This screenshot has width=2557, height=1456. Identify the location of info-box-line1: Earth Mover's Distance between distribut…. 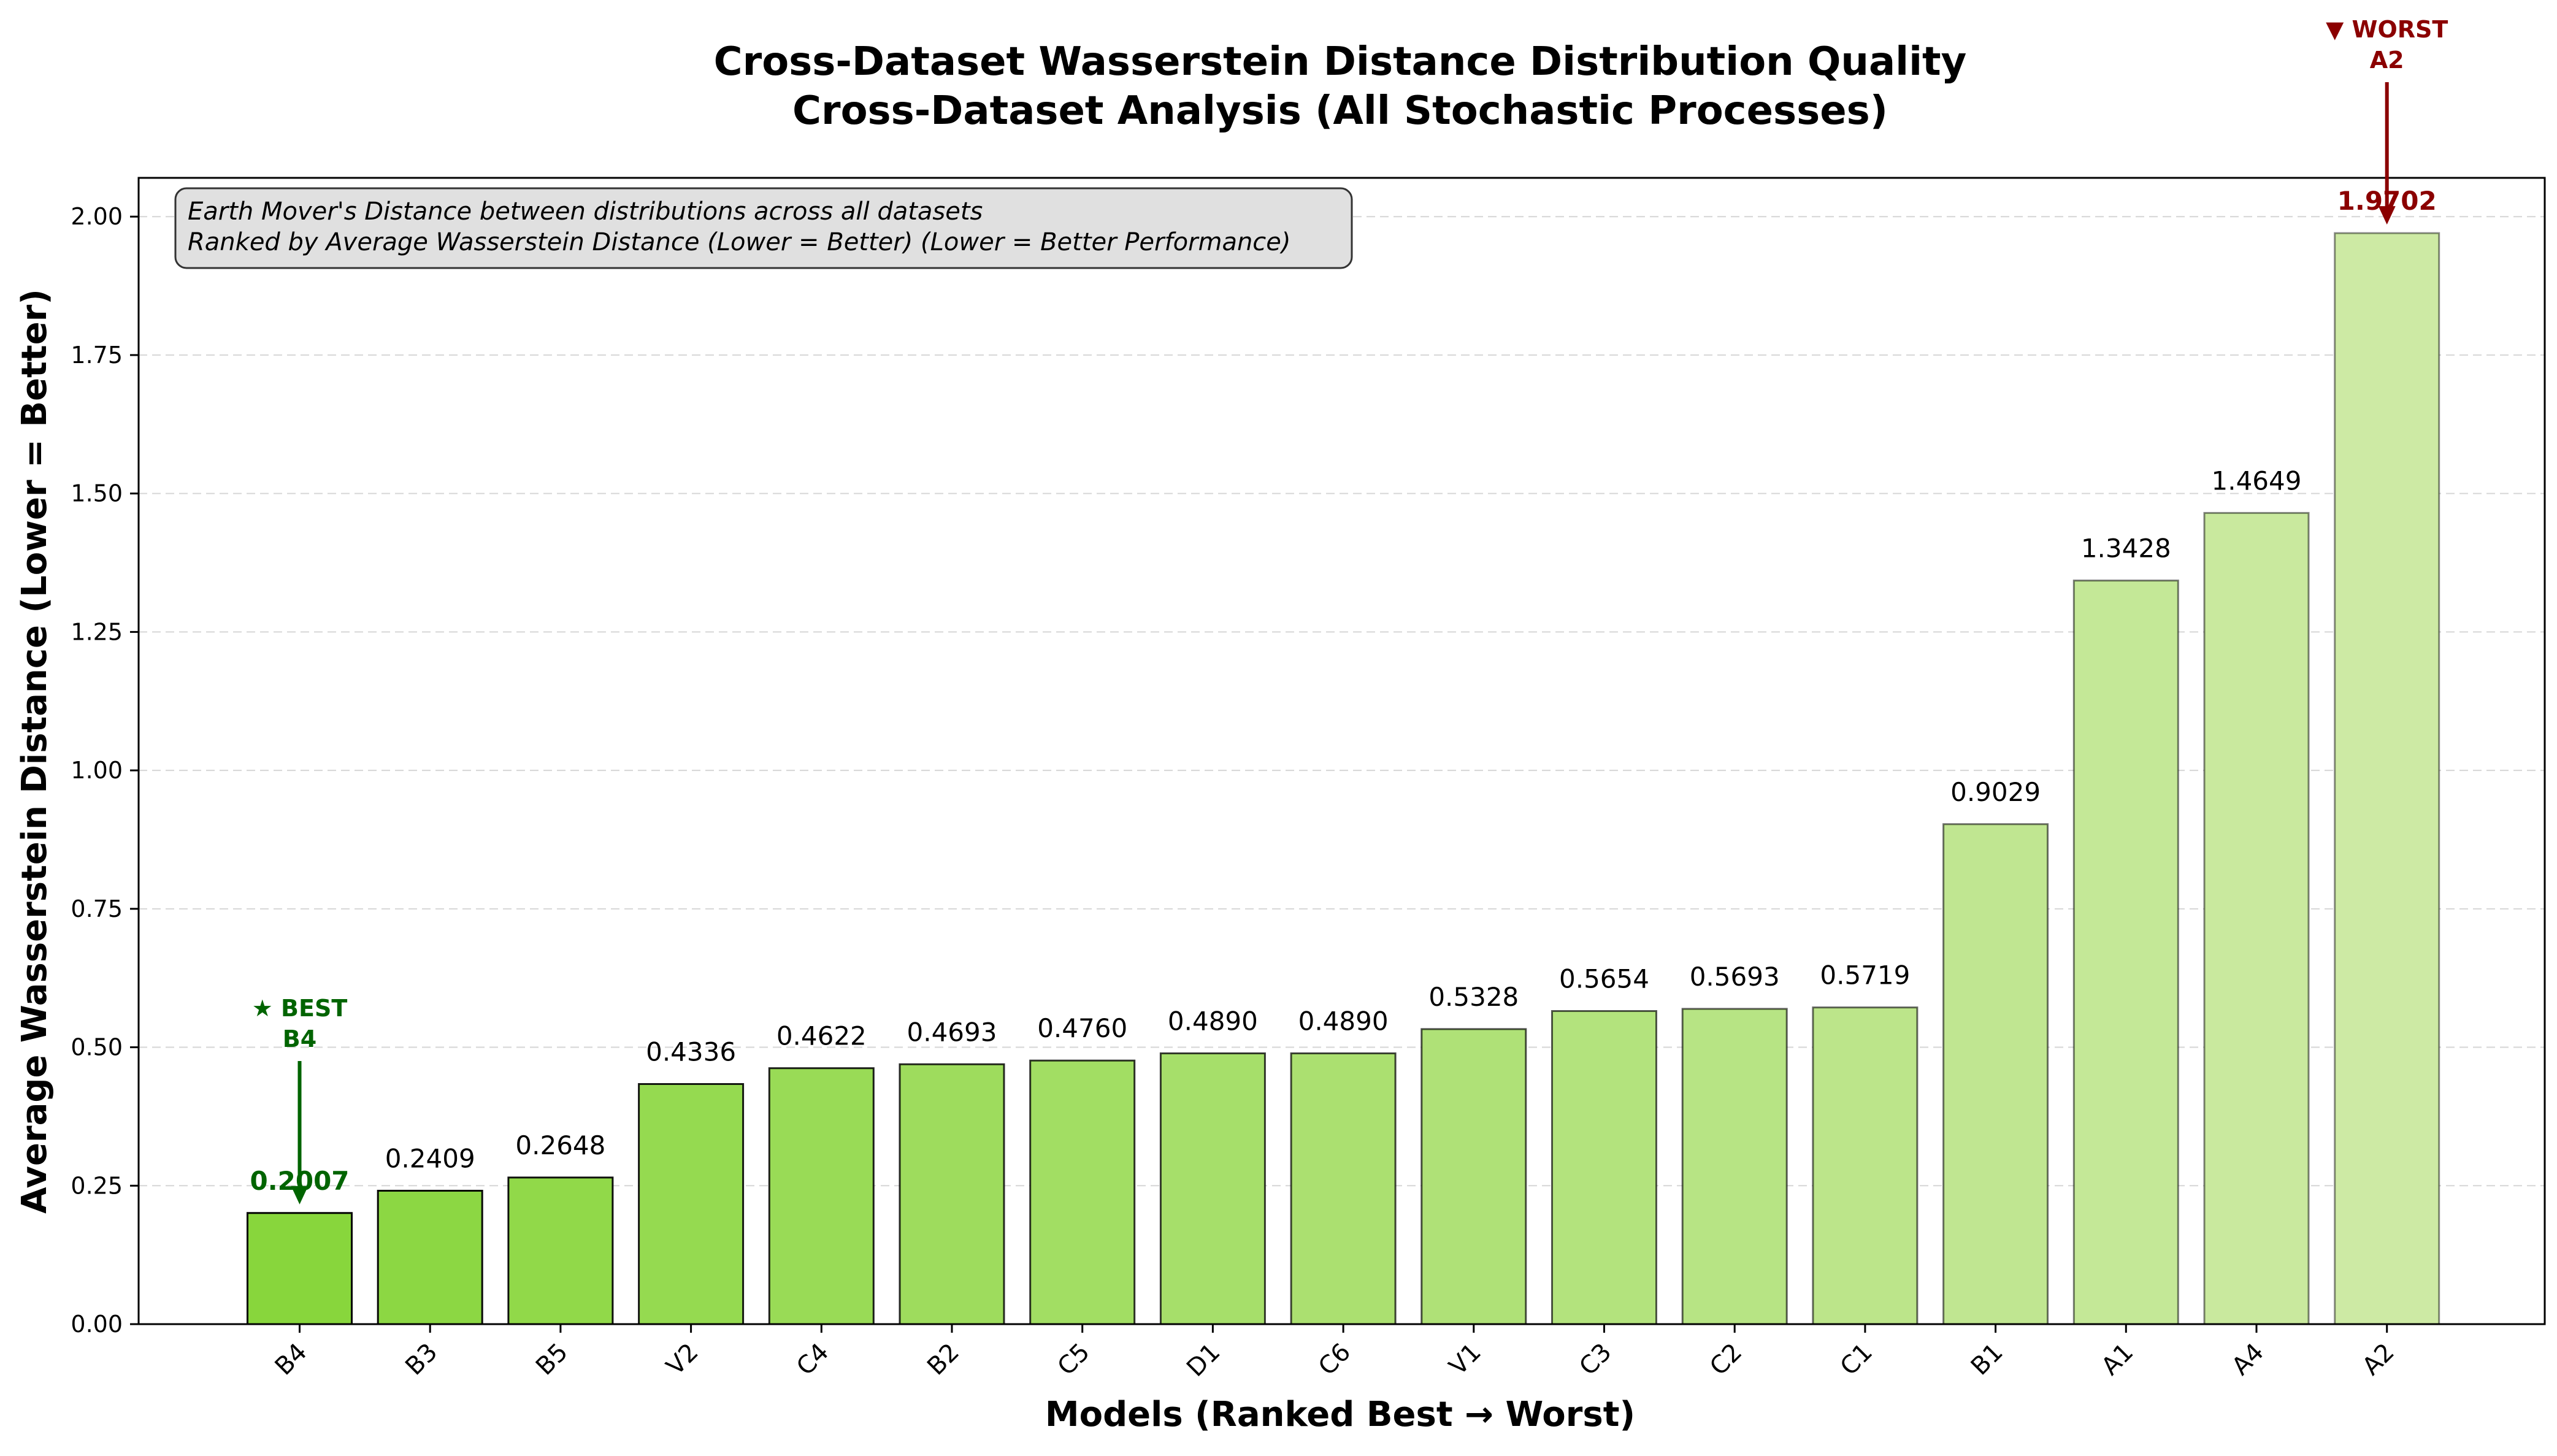
(585, 211).